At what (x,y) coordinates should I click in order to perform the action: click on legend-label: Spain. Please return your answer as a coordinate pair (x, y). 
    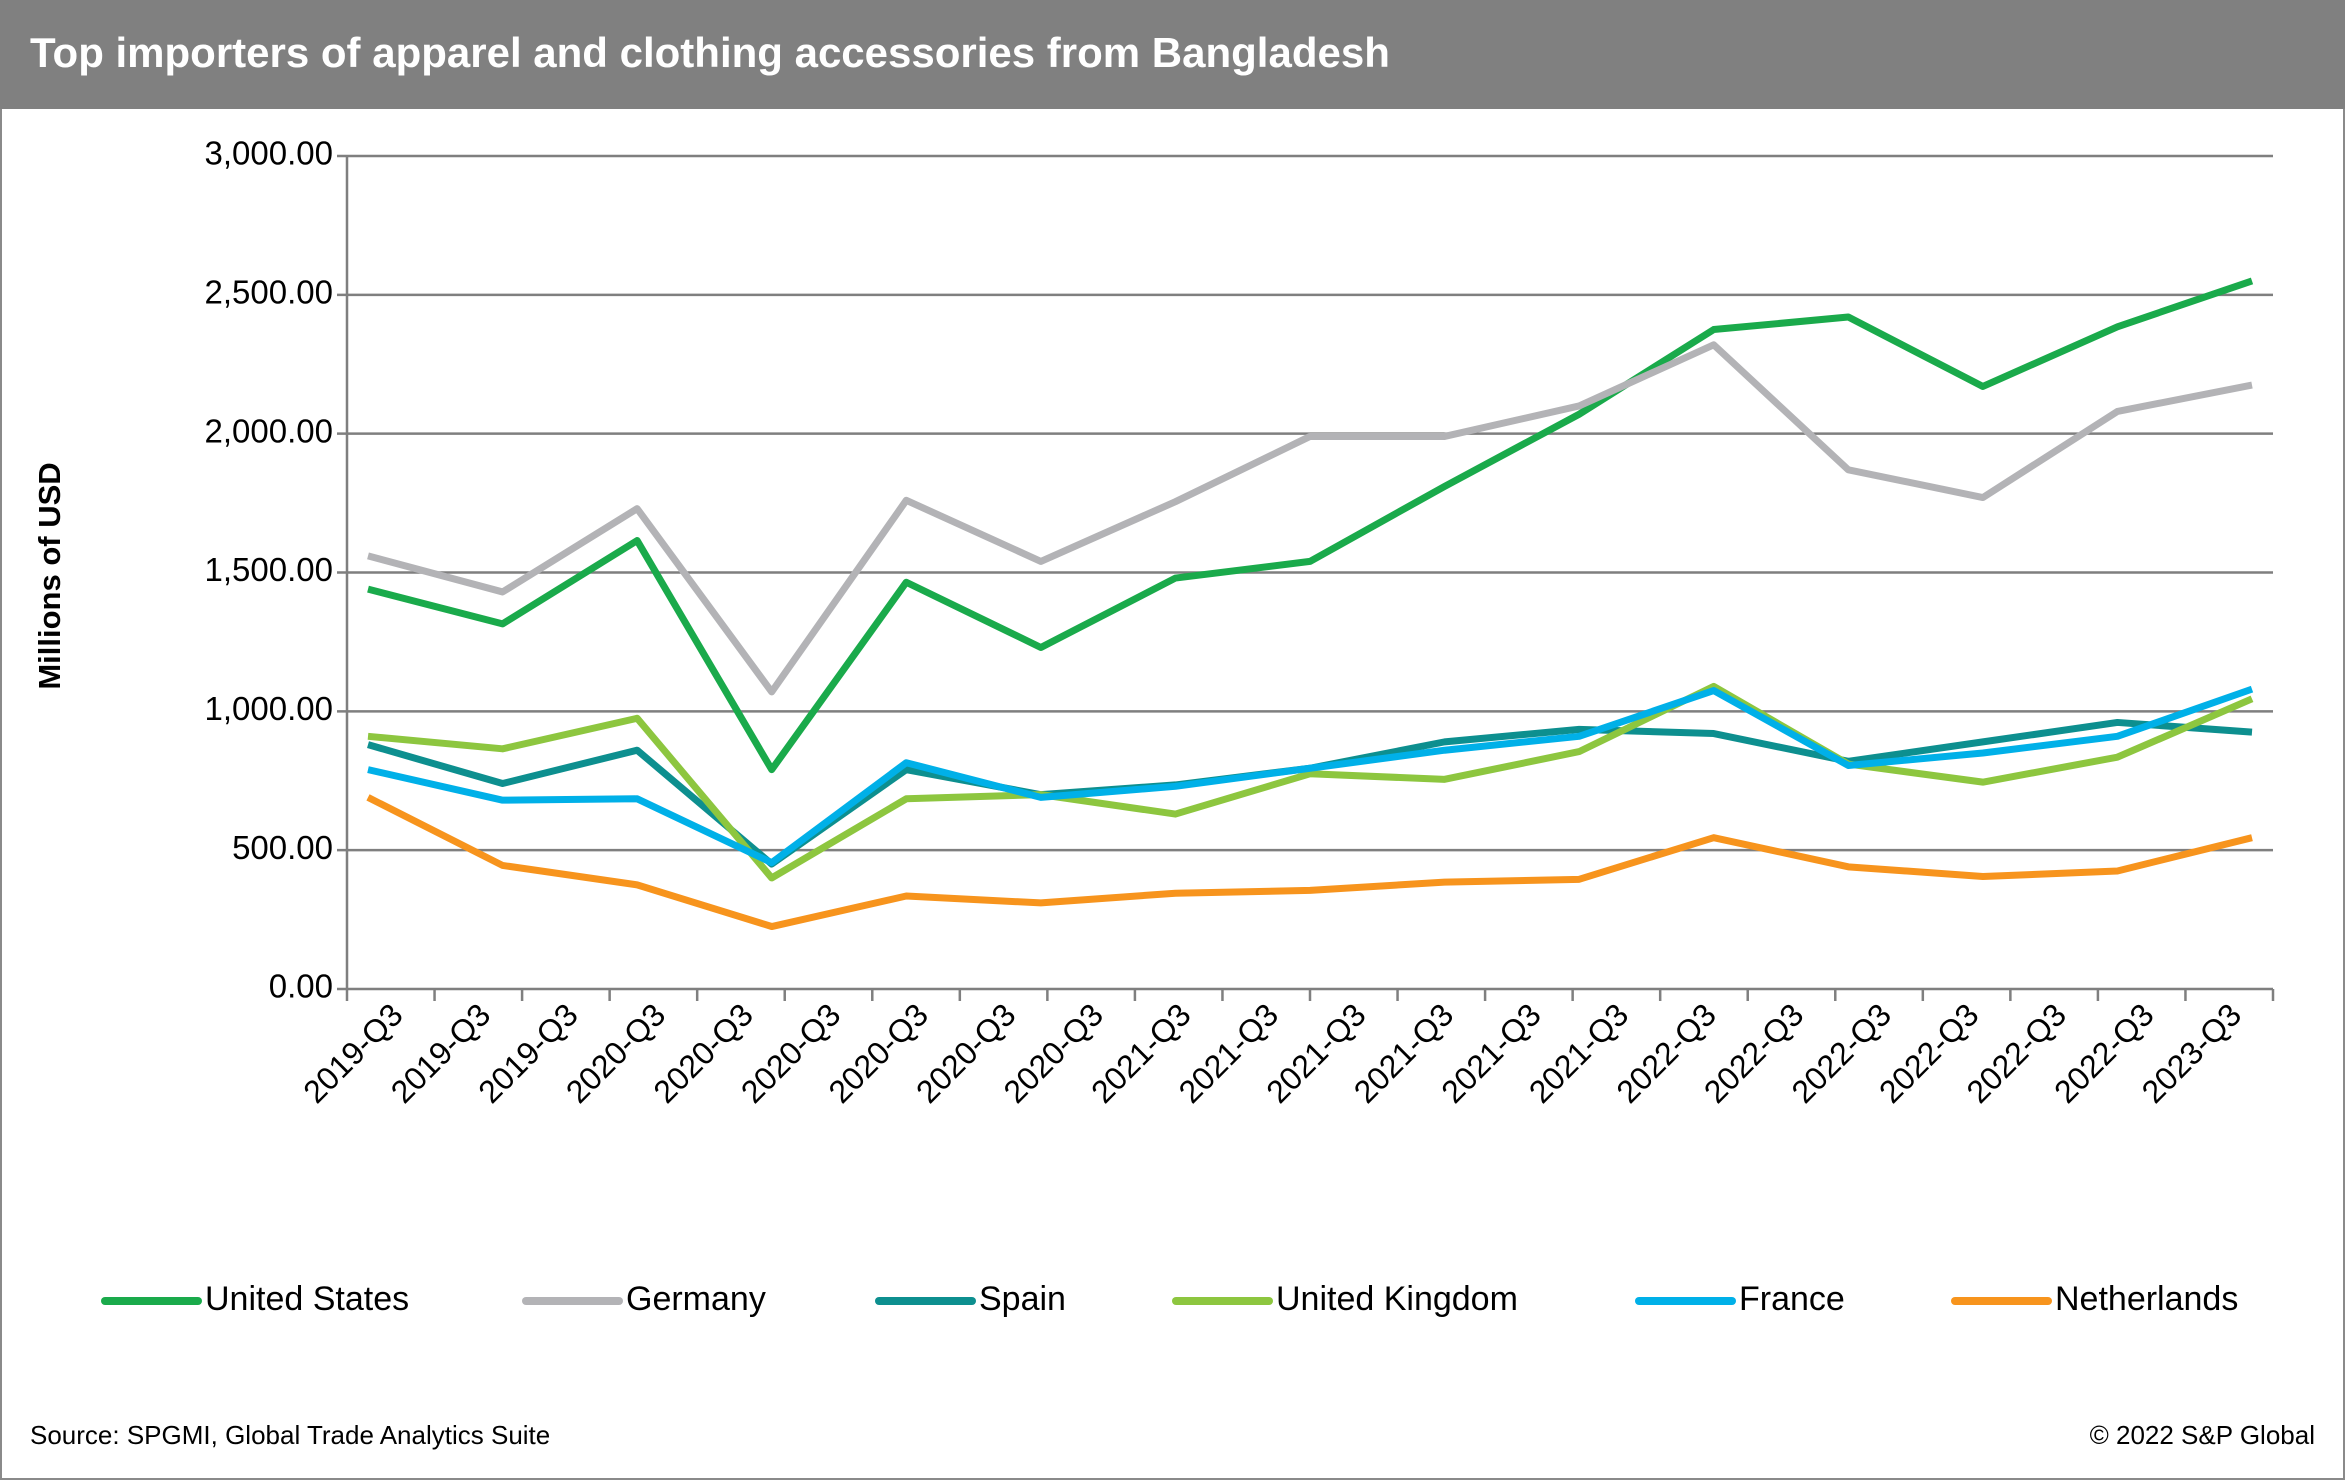
    Looking at the image, I should click on (1022, 1299).